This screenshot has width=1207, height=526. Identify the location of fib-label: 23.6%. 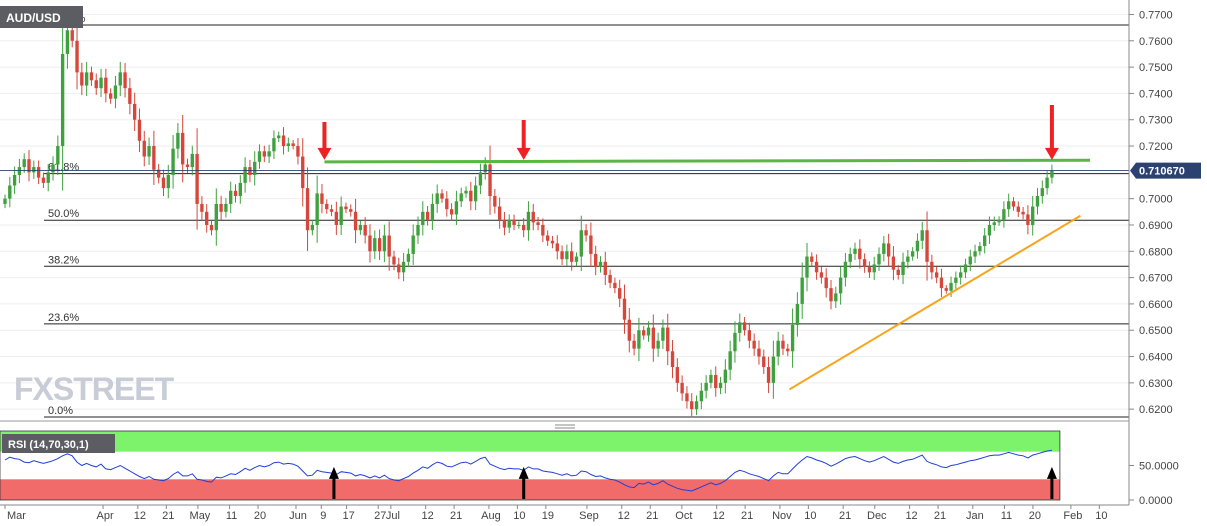
(63, 318).